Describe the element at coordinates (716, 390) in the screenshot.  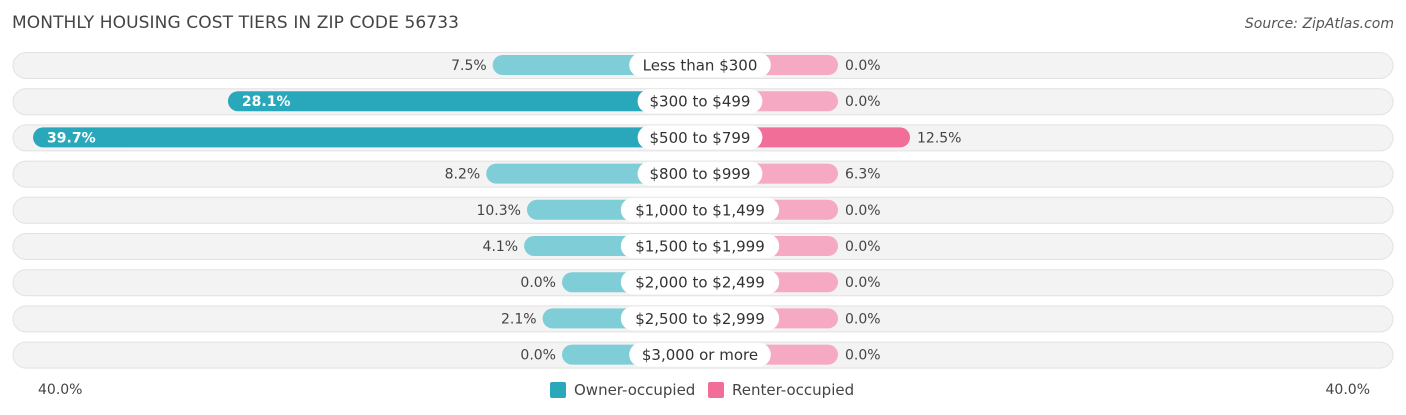
I see `legend-renter-swatch` at that location.